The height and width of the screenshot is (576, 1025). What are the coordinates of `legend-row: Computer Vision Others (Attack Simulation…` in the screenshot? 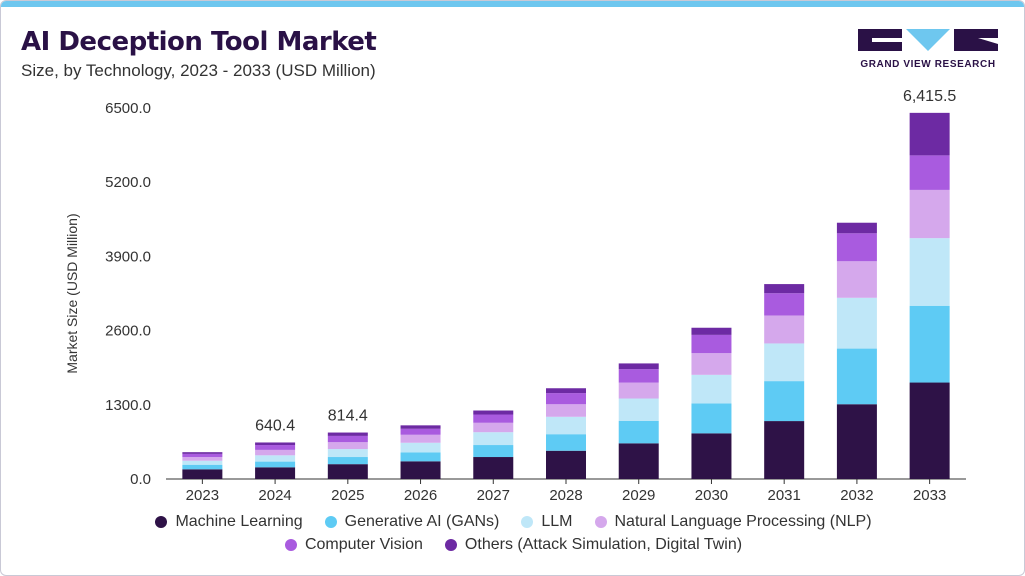 It's located at (512, 545).